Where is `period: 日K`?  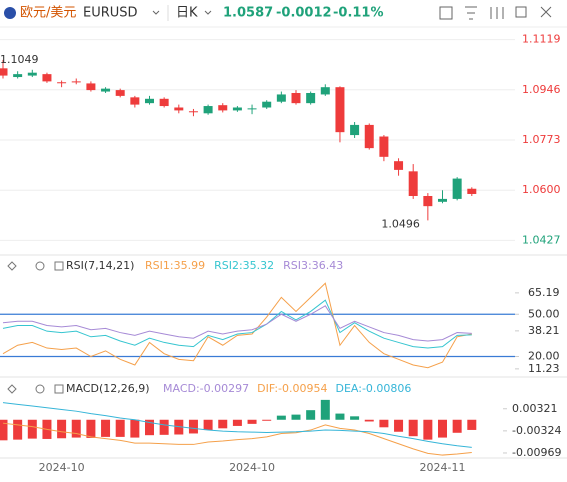 period: 日K is located at coordinates (187, 13).